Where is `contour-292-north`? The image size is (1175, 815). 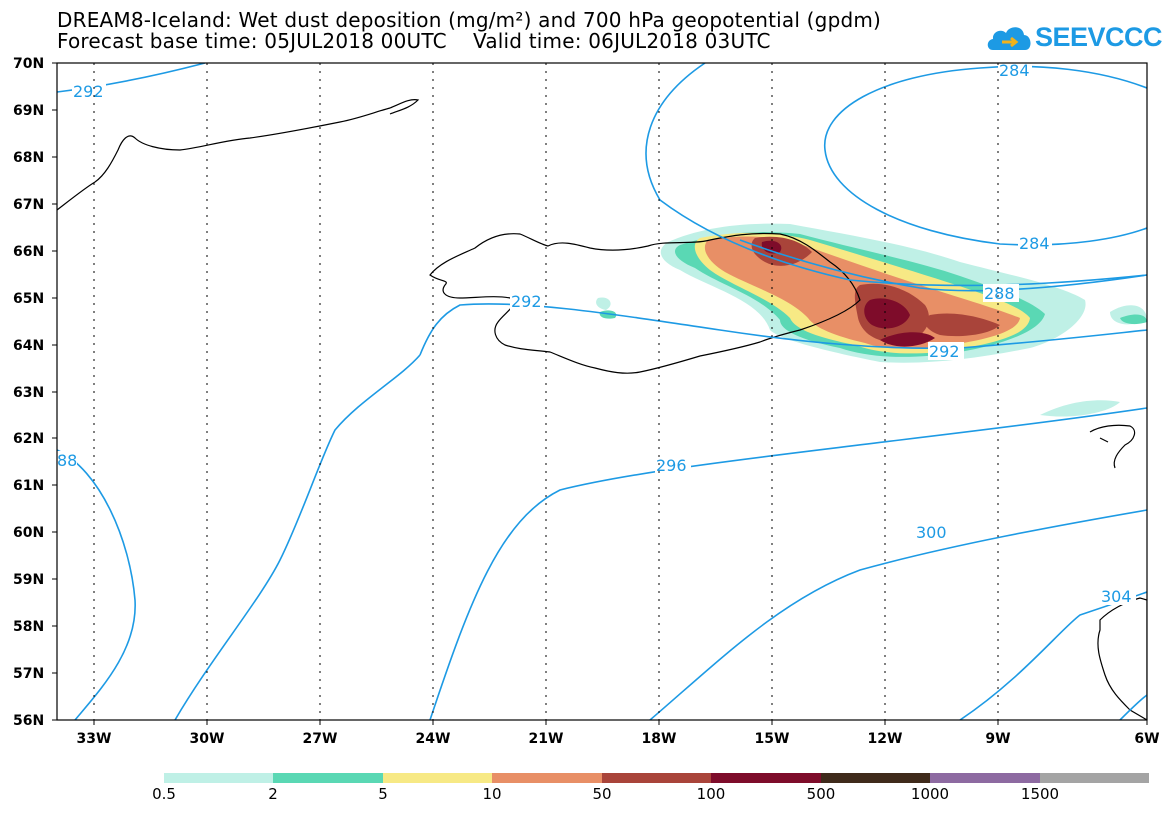 contour-292-north is located at coordinates (131, 78).